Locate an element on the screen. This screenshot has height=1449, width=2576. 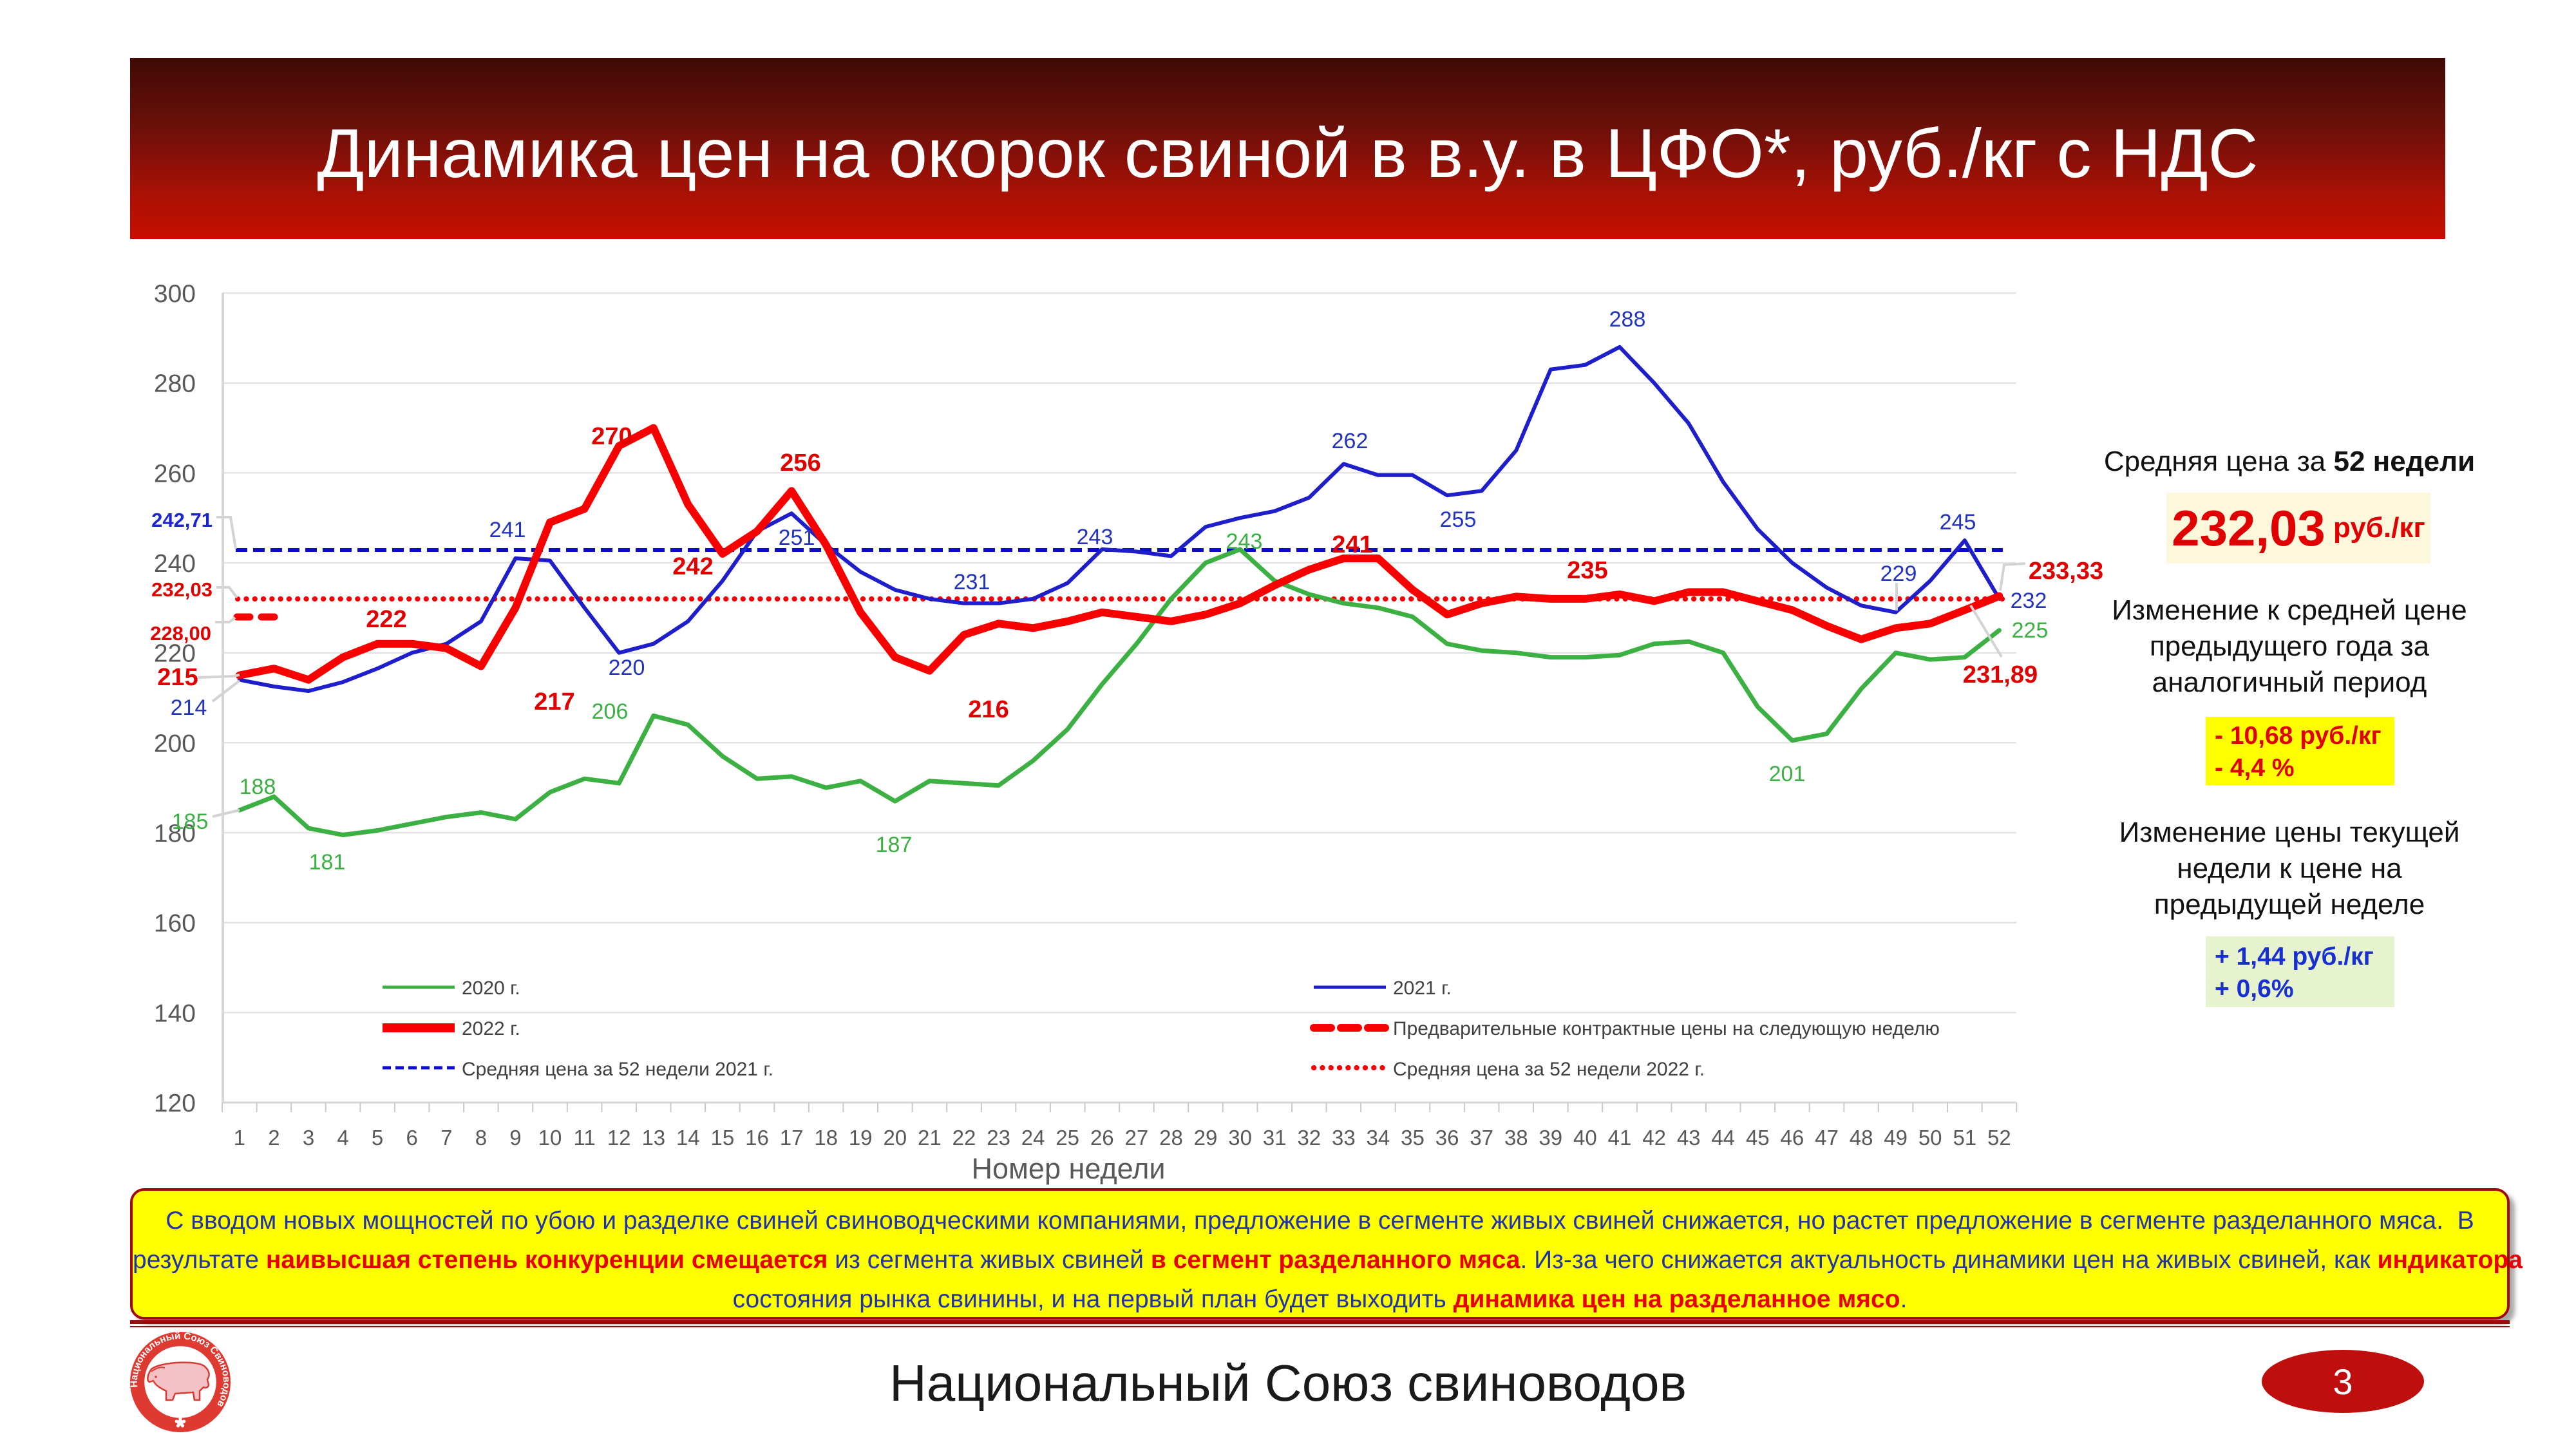
svg-text: 15 is located at coordinates (723, 1138).